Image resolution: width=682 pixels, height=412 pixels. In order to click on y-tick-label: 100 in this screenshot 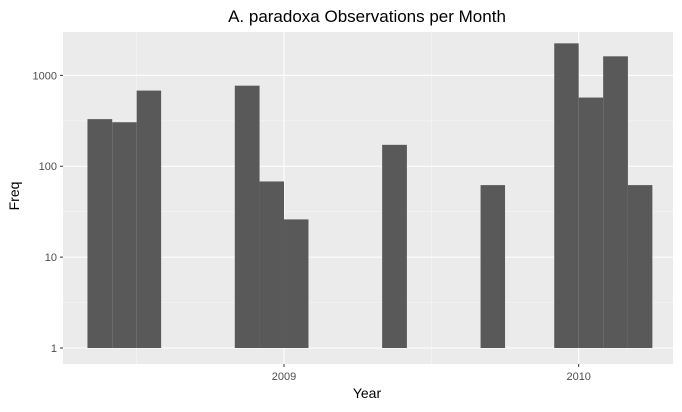, I will do `click(48, 167)`.